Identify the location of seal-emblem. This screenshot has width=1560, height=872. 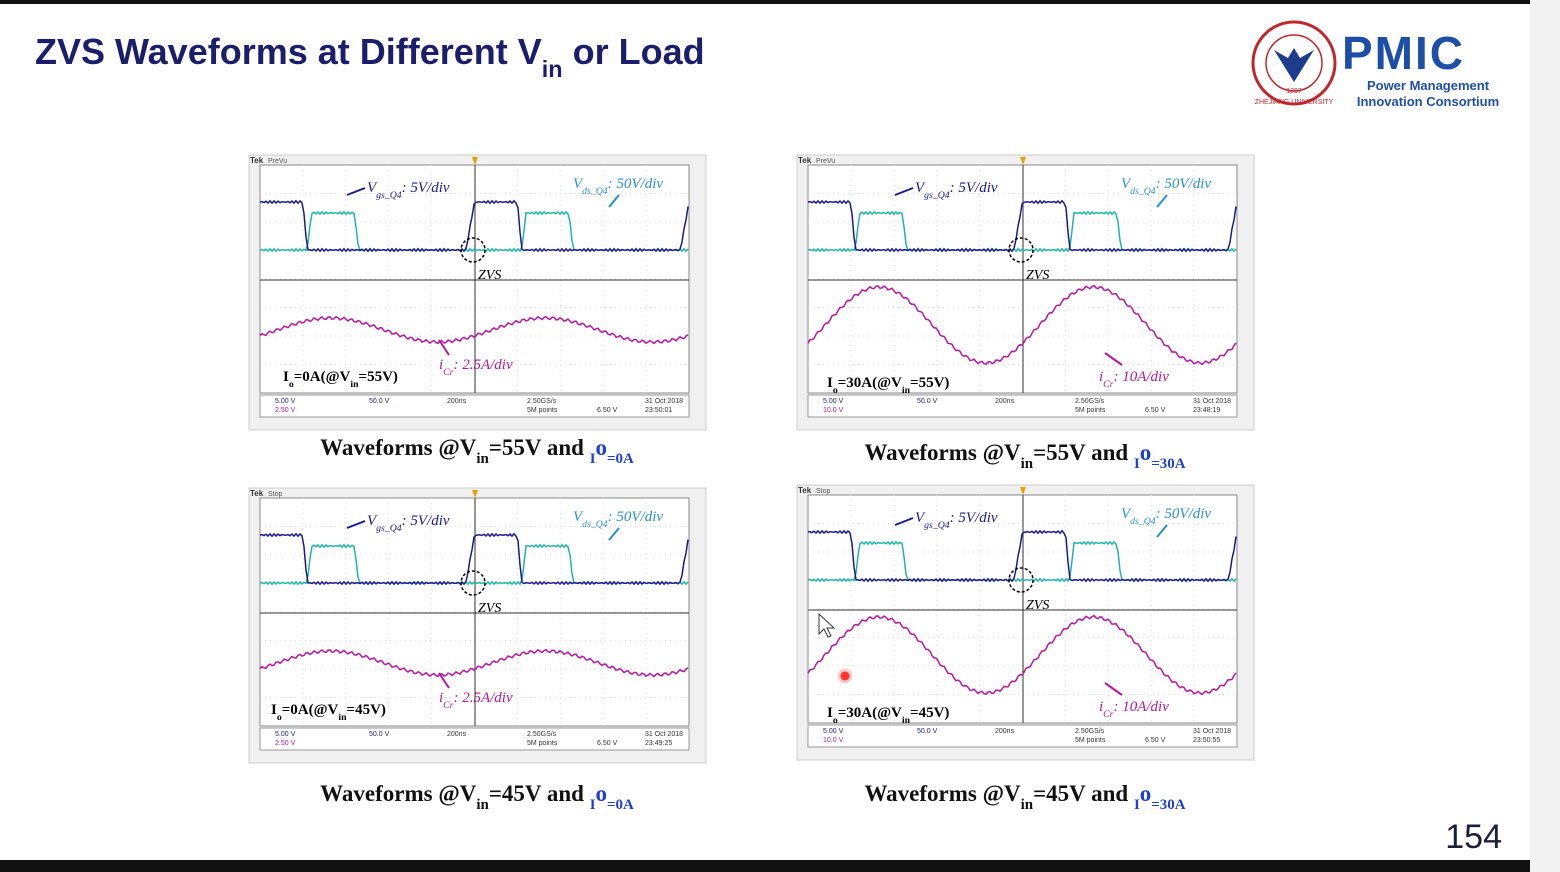
(1294, 65).